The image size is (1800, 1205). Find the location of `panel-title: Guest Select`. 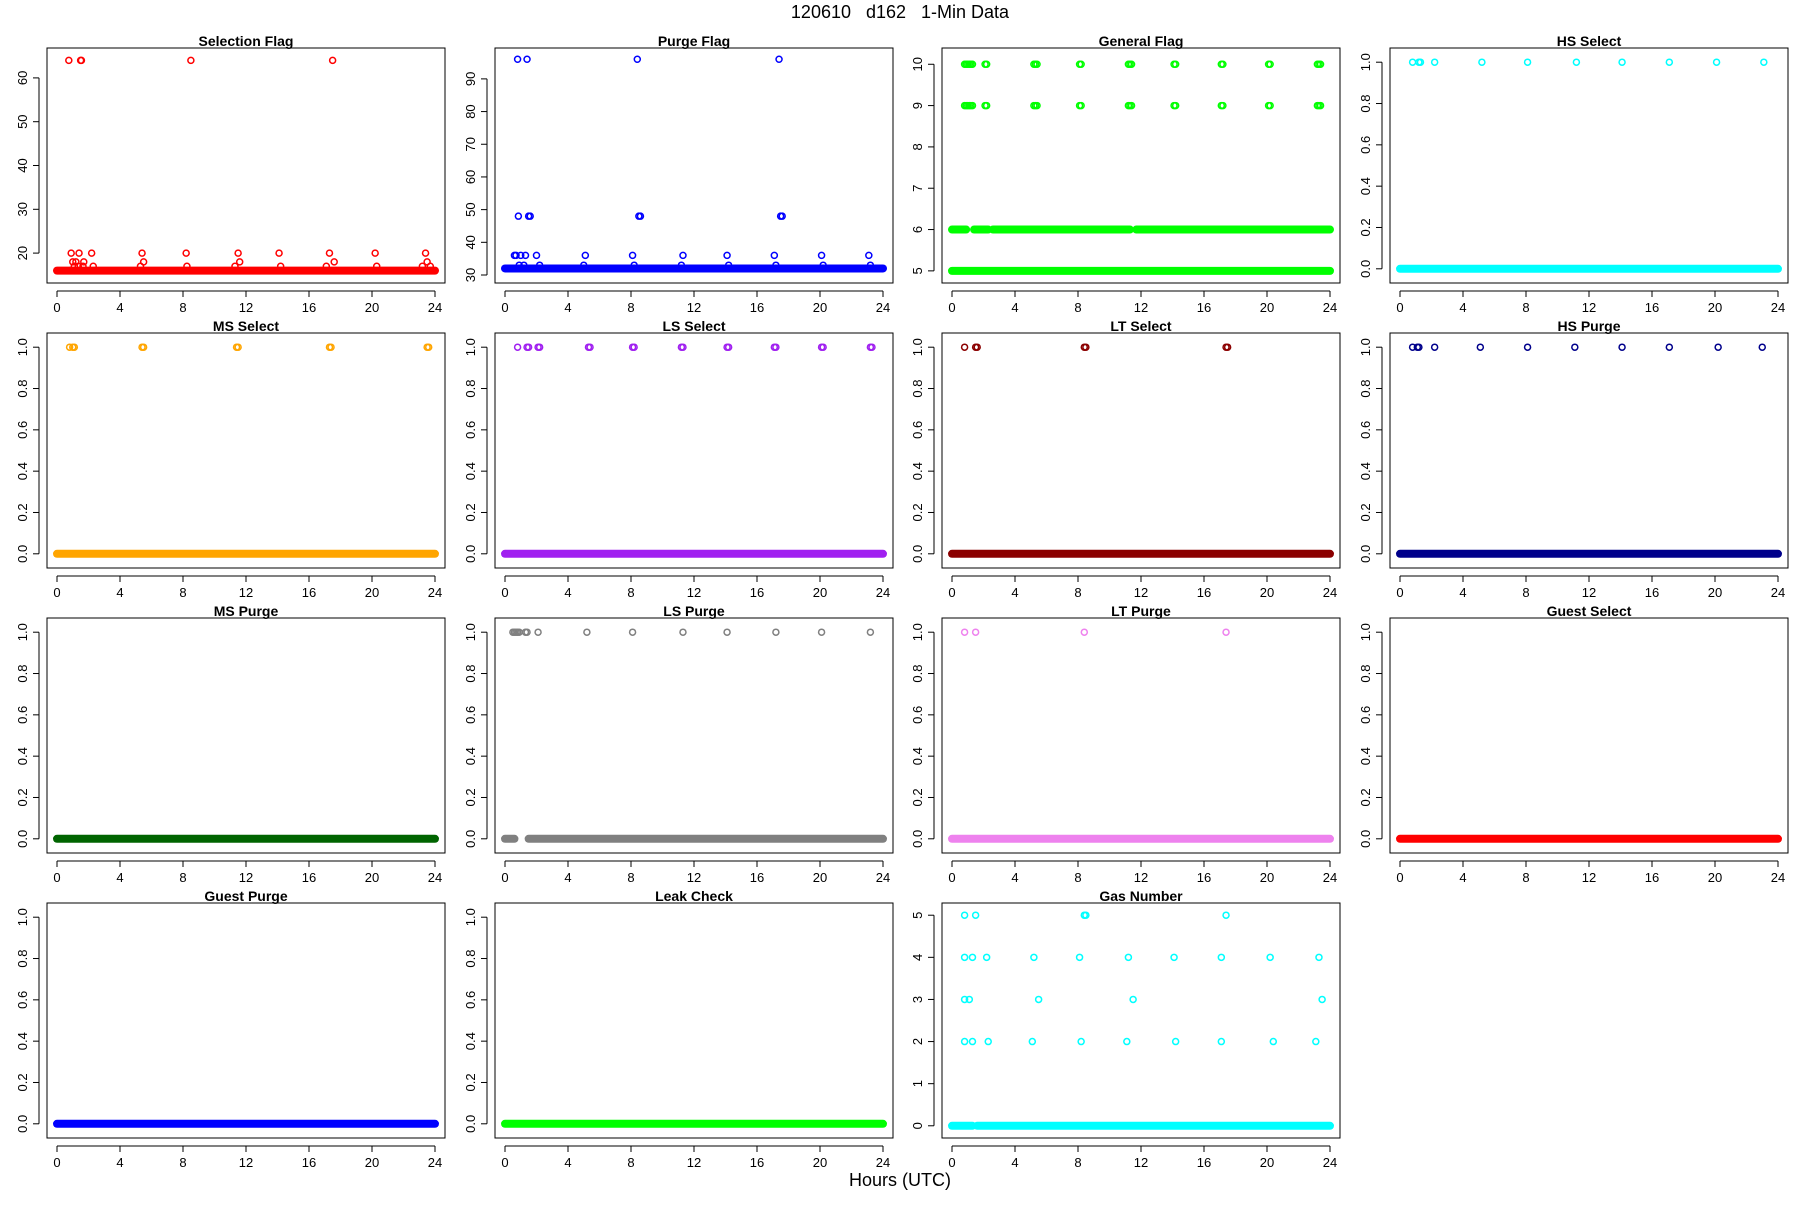

panel-title: Guest Select is located at coordinates (1589, 611).